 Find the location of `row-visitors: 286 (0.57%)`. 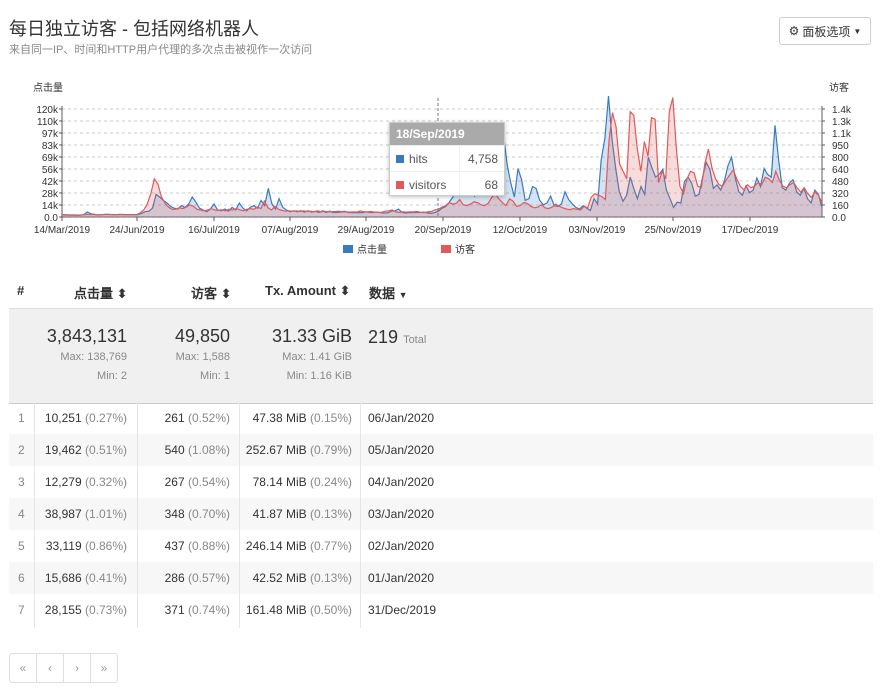

row-visitors: 286 (0.57%) is located at coordinates (197, 578).